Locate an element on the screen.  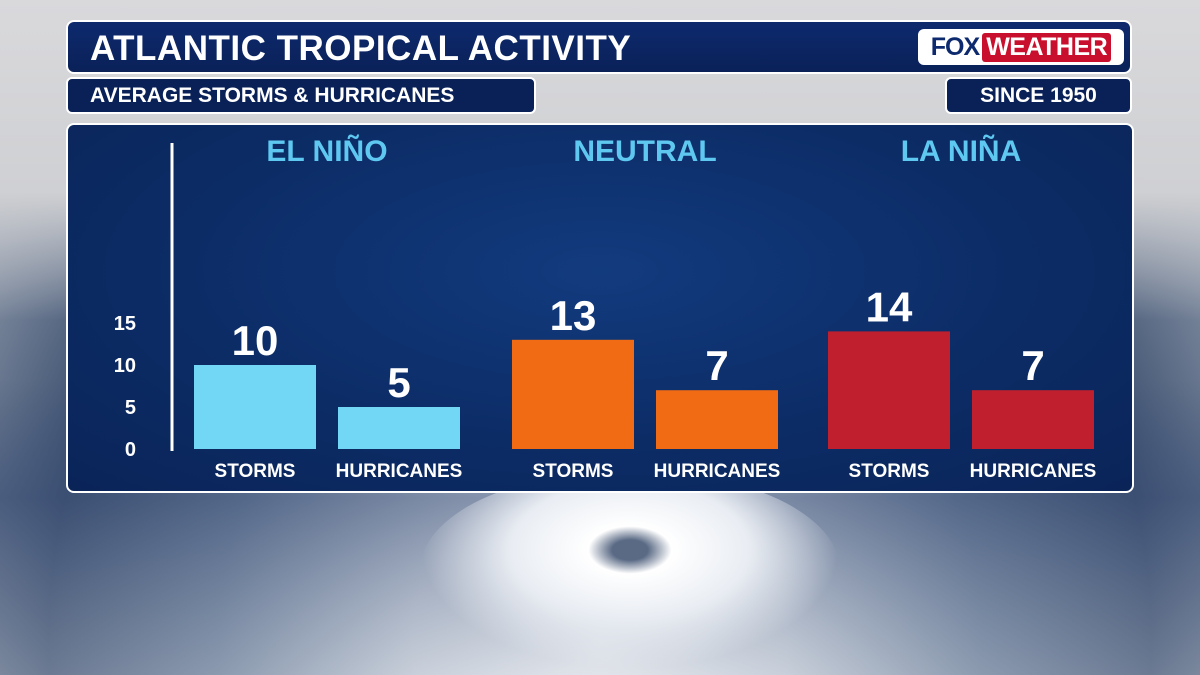
group-label: EL NIÑO is located at coordinates (326, 151).